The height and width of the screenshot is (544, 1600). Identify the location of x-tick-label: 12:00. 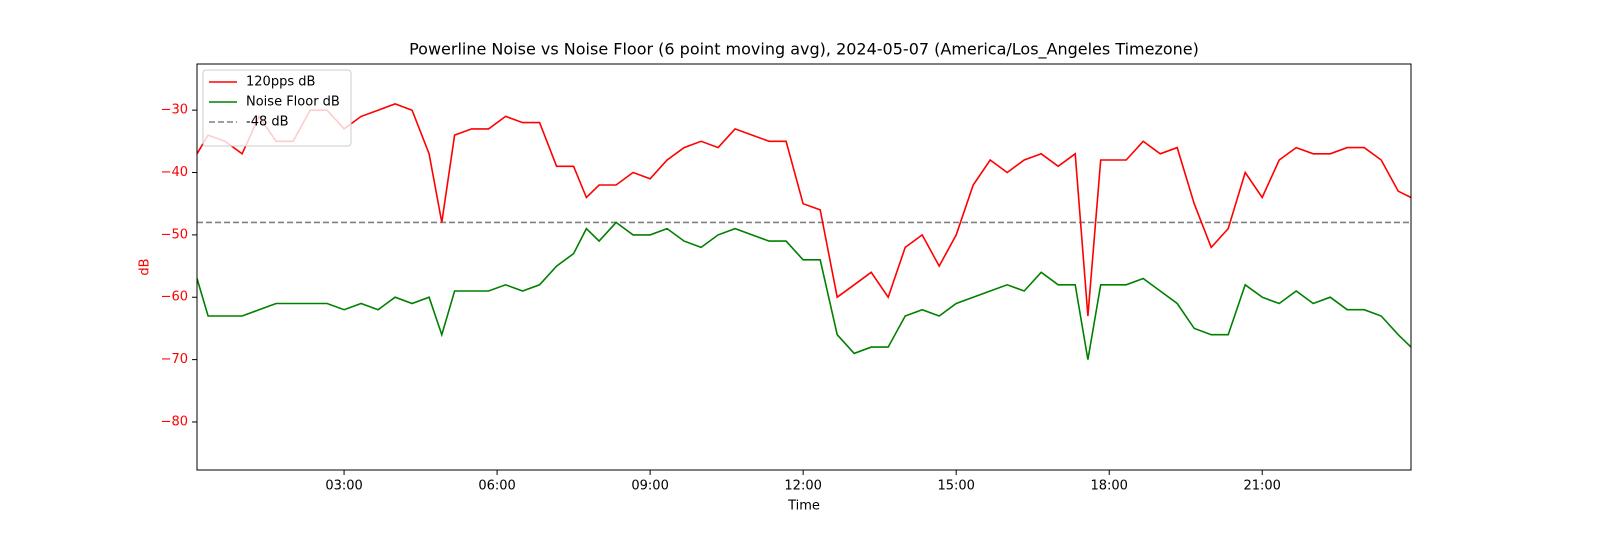
(802, 486).